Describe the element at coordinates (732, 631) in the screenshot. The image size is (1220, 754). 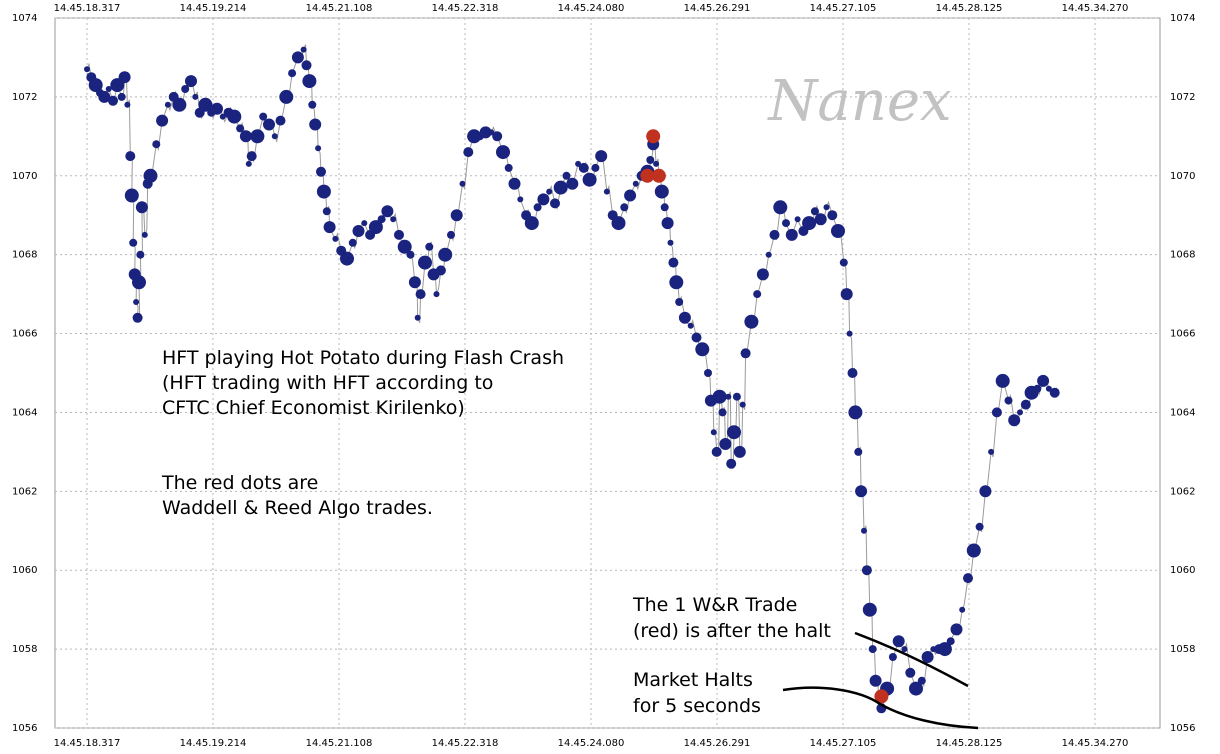
I see `annotation-wr-line-2: (red) is after the halt` at that location.